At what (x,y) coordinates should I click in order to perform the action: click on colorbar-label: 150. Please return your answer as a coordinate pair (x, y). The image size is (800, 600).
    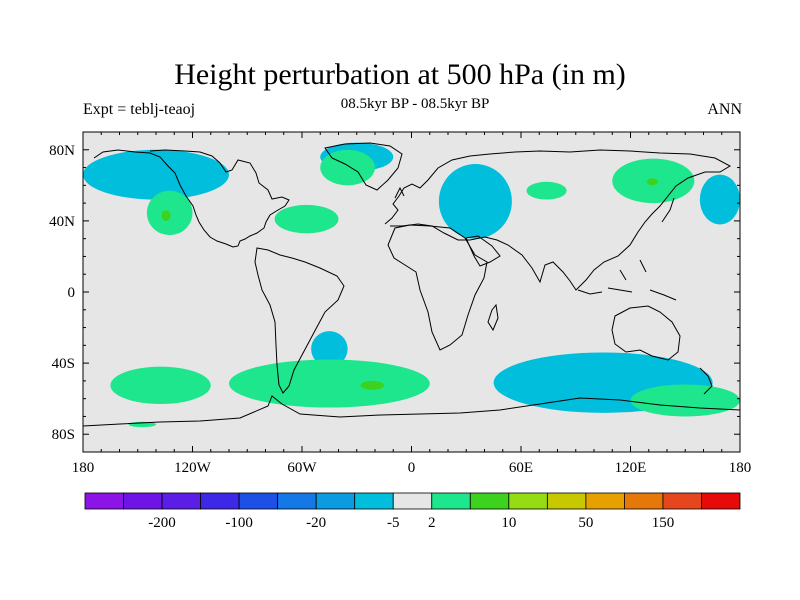
    Looking at the image, I should click on (663, 523).